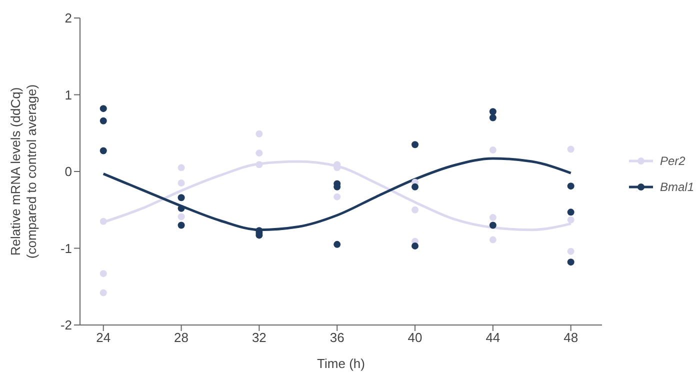  I want to click on legend-label: Per2, so click(673, 161).